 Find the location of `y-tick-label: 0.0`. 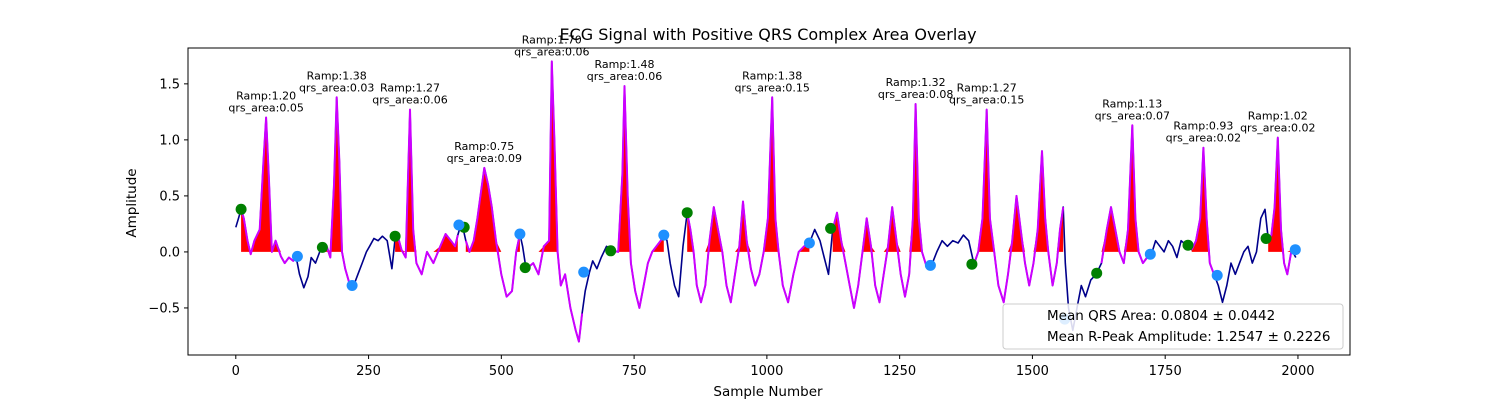

y-tick-label: 0.0 is located at coordinates (169, 252).